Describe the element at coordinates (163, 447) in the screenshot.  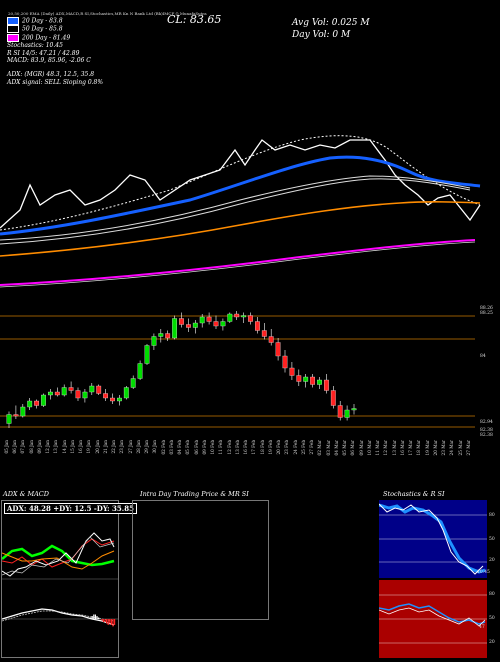
I see `date-tick-label: 02 Feb` at that location.